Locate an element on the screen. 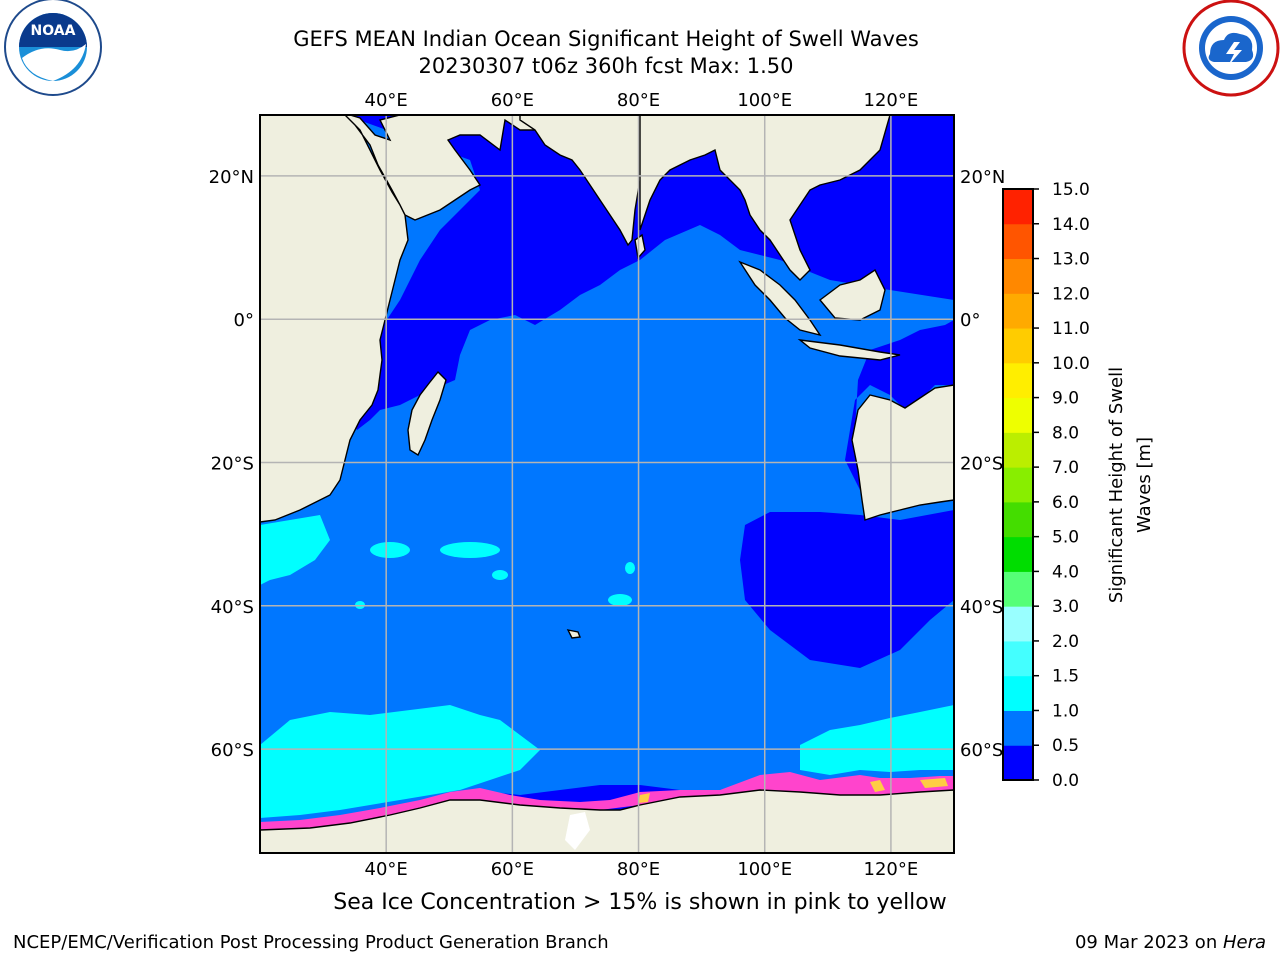 The height and width of the screenshot is (960, 1280). colorbar-tick-label: 4.0 is located at coordinates (1065, 572).